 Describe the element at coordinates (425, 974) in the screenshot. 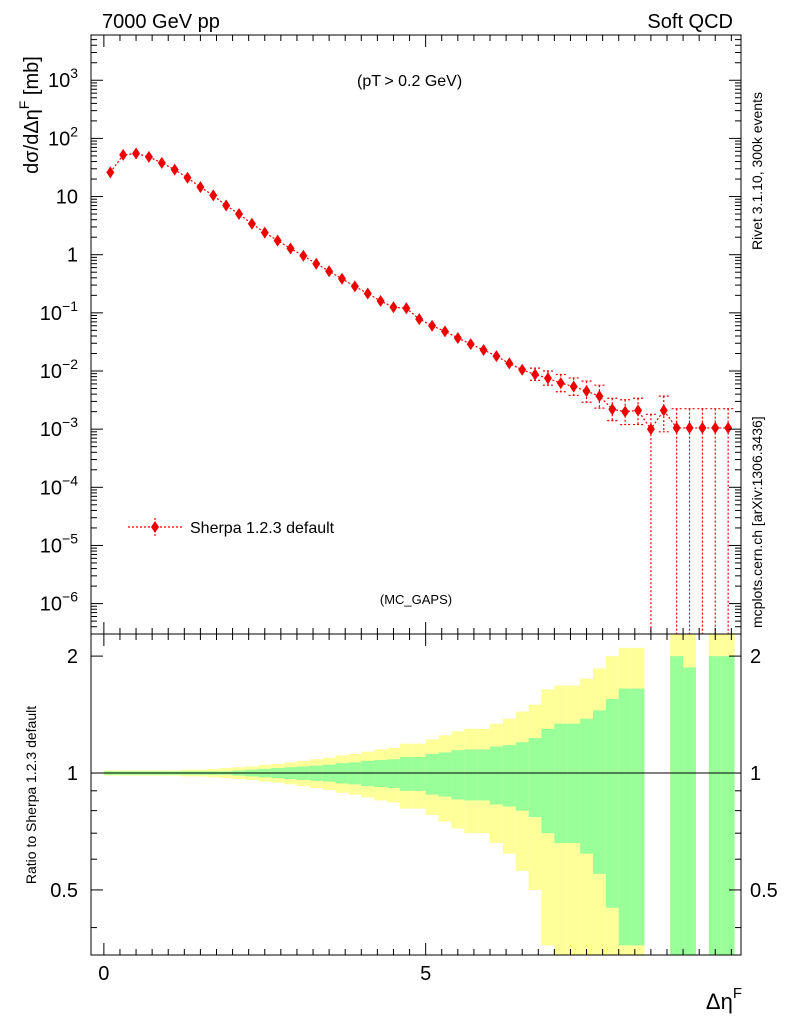

I see `x-tick-label: 5` at that location.